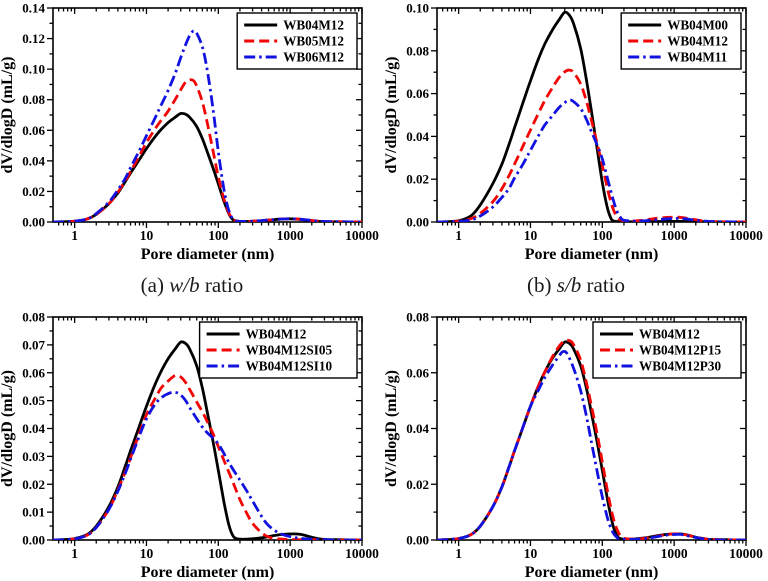  Describe the element at coordinates (155, 284) in the screenshot. I see `caption-a-prefix: (a)` at that location.